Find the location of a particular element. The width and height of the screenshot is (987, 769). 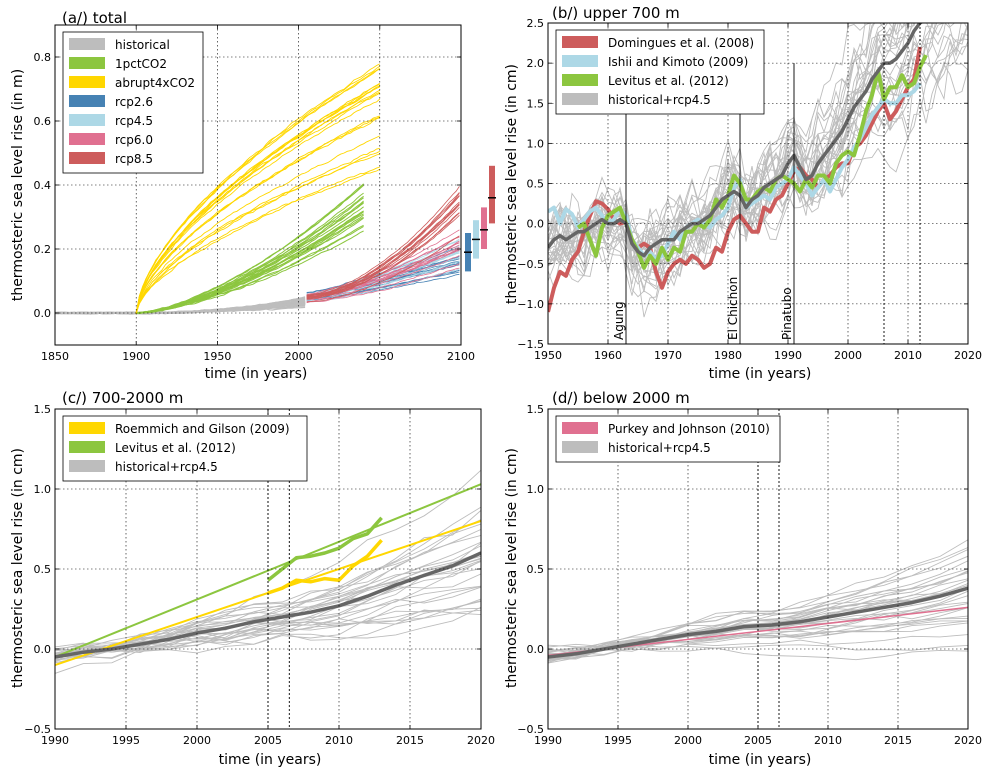

panel-b-ytick-label-2-0: 2.0 is located at coordinates (536, 63).